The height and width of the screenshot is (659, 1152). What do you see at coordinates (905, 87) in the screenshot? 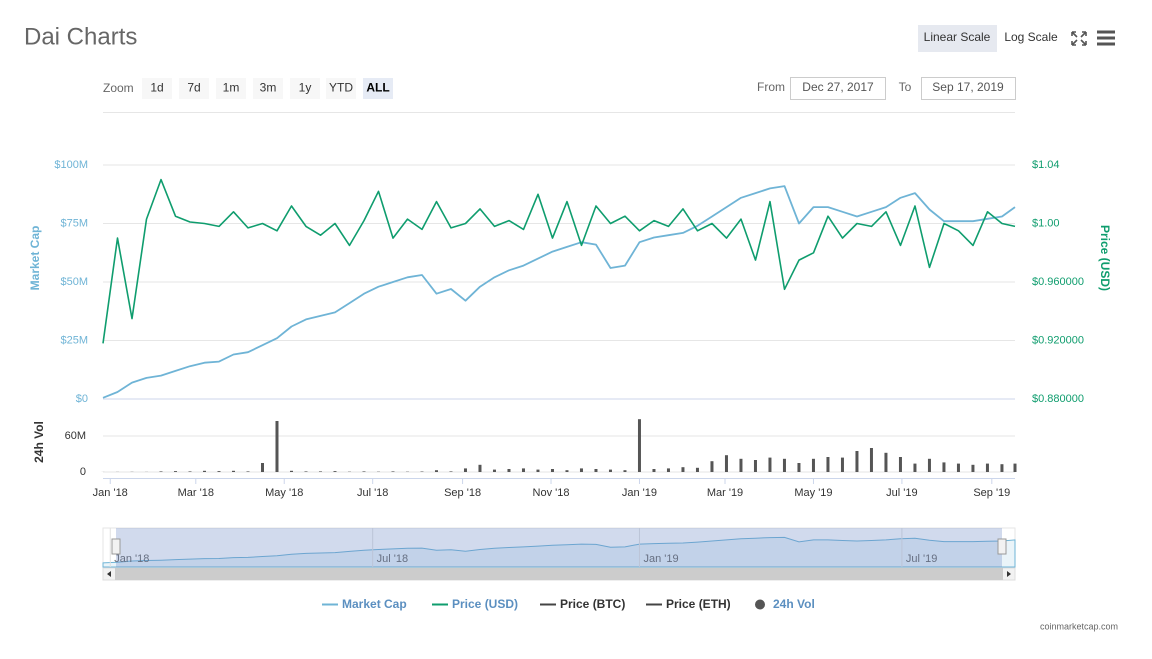
I see `to-label: To` at bounding box center [905, 87].